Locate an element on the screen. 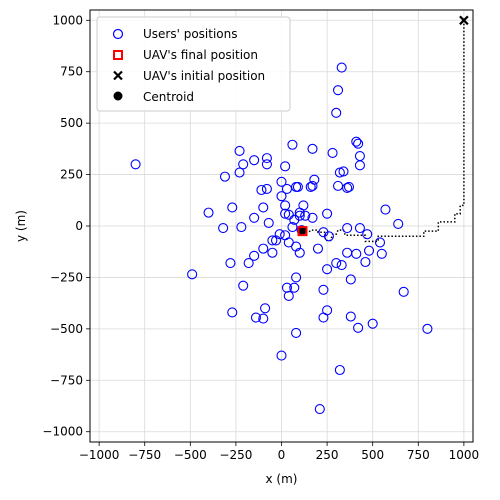 The width and height of the screenshot is (500, 500). x-ticks: −1000 −750 −500 −250 0 250 500 750 1000 is located at coordinates (279, 452).